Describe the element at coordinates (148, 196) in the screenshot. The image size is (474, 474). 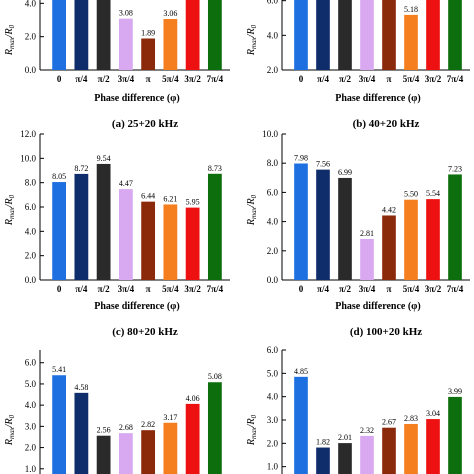
I see `bar-data-label: 6.44` at that location.